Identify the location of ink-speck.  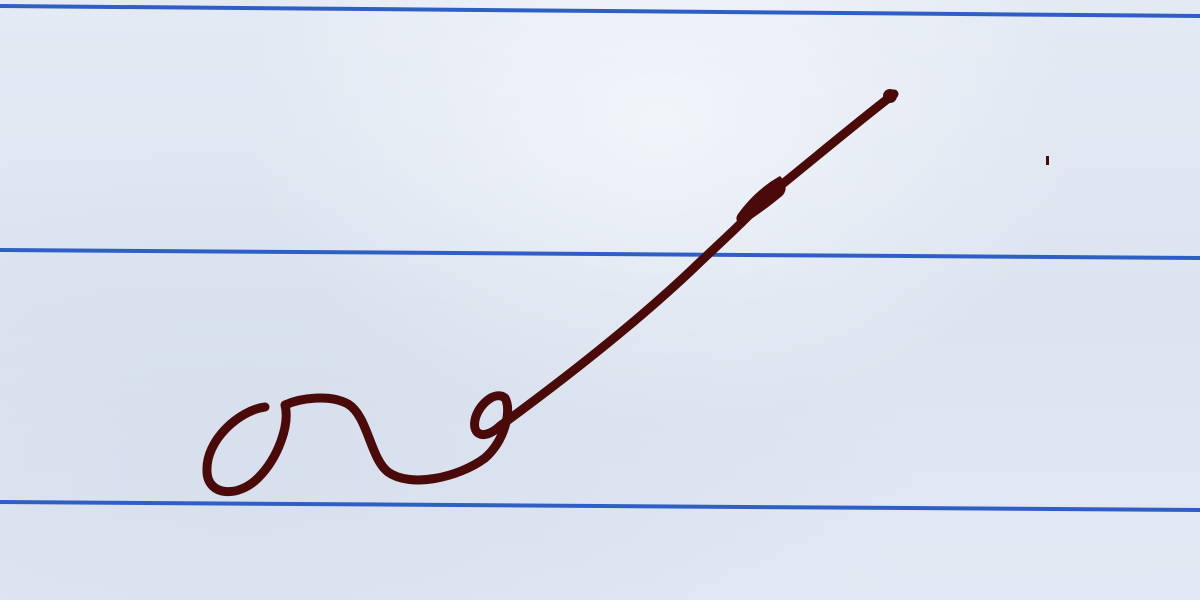
(1047, 160).